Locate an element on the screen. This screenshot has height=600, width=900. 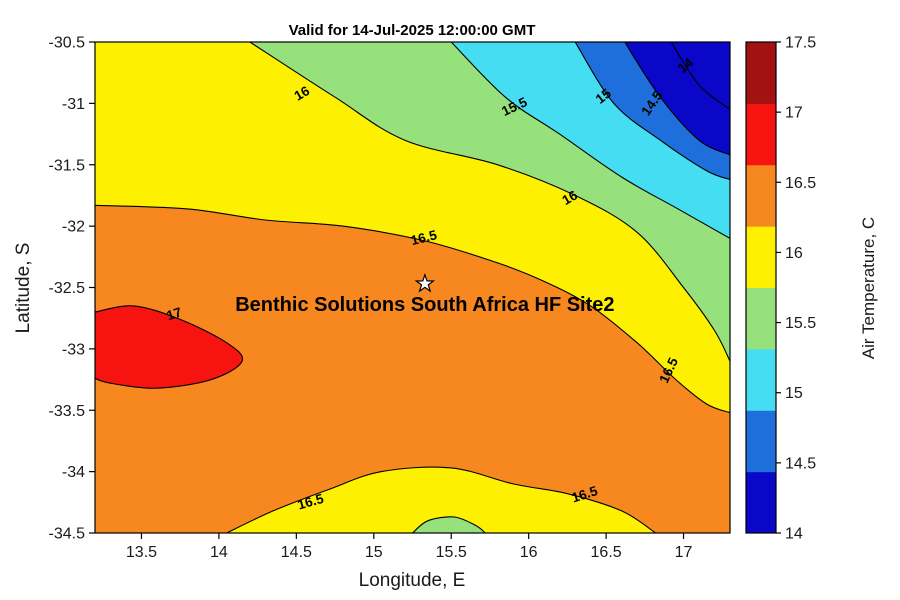
y-tick-label: -33.5 is located at coordinates (67, 411).